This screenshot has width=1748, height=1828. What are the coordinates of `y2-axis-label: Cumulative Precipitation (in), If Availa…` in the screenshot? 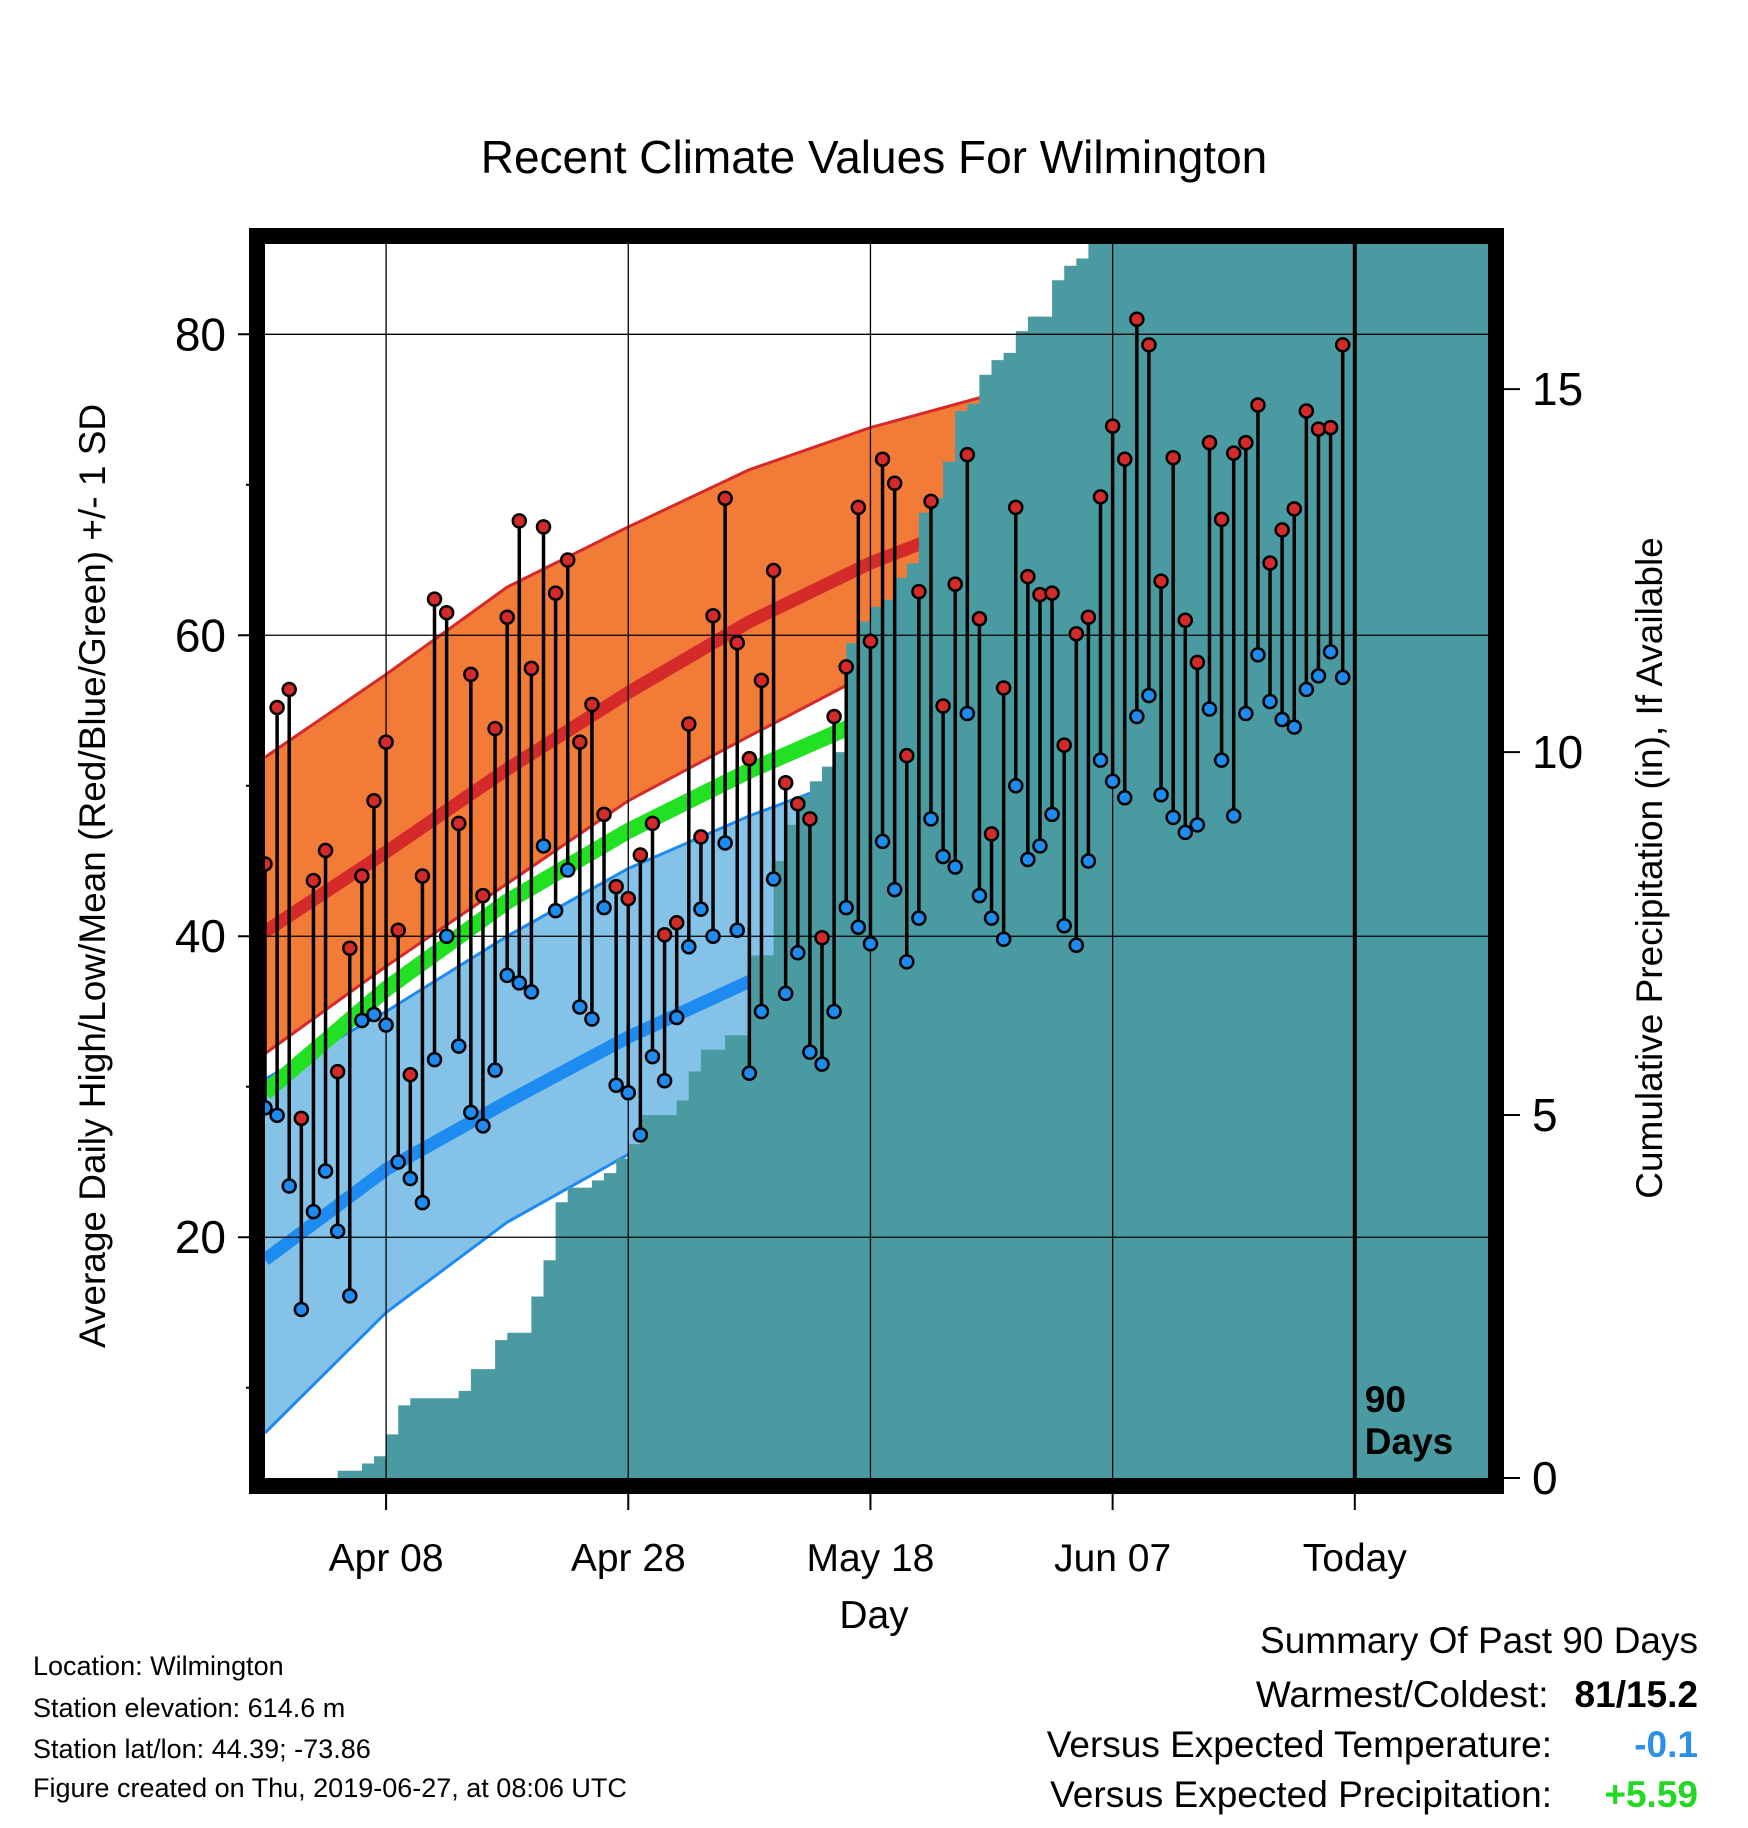 It's located at (1649, 868).